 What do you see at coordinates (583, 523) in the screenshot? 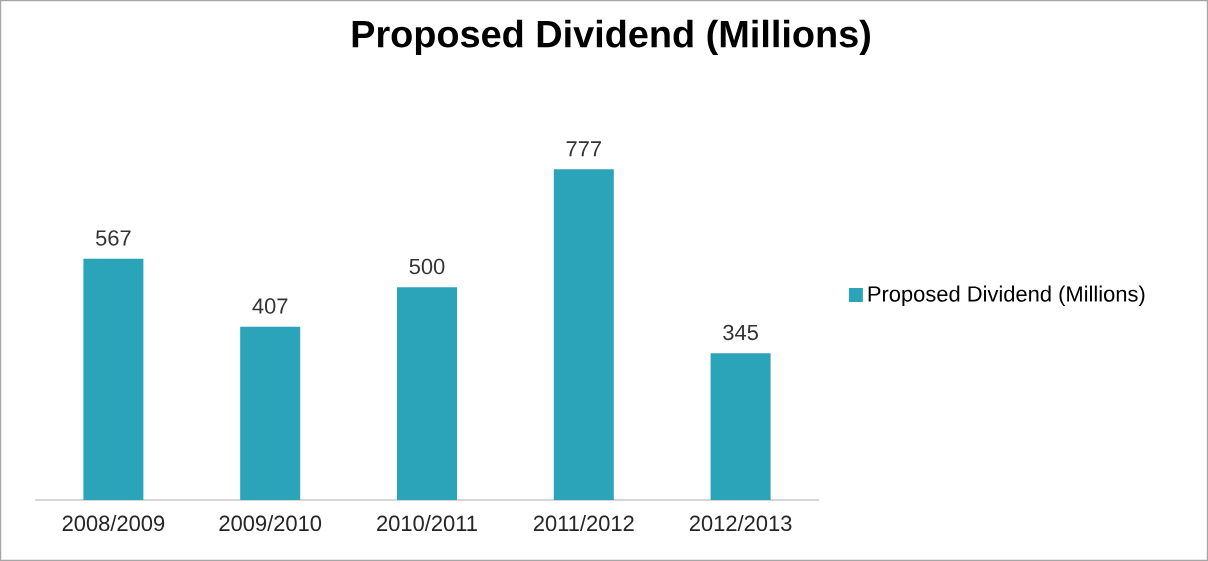
I see `x-tick-label: 2011/2012` at bounding box center [583, 523].